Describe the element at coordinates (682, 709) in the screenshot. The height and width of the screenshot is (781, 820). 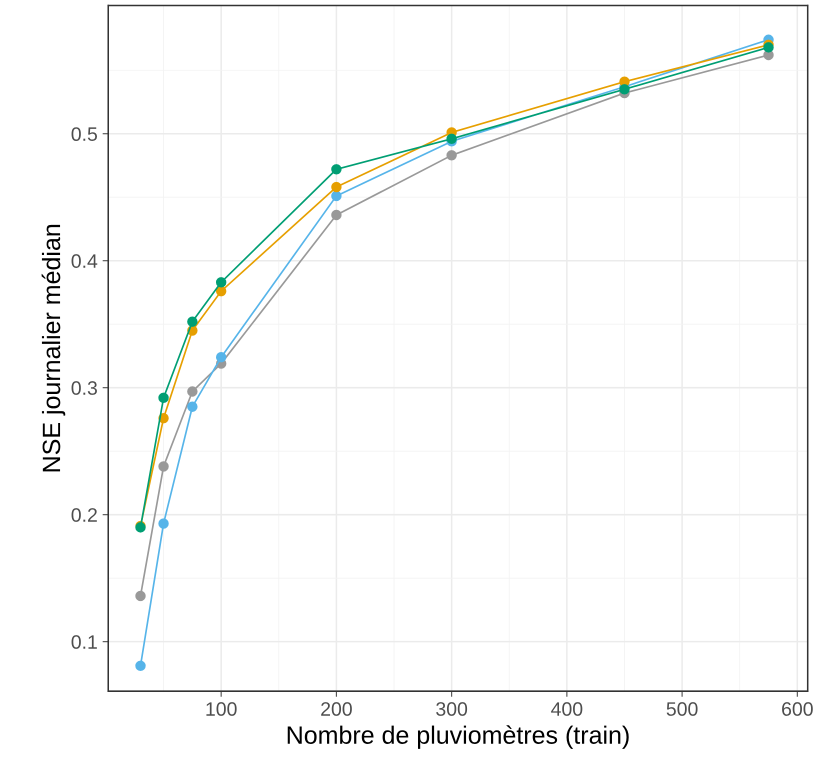
I see `x-tick-label: 500` at that location.